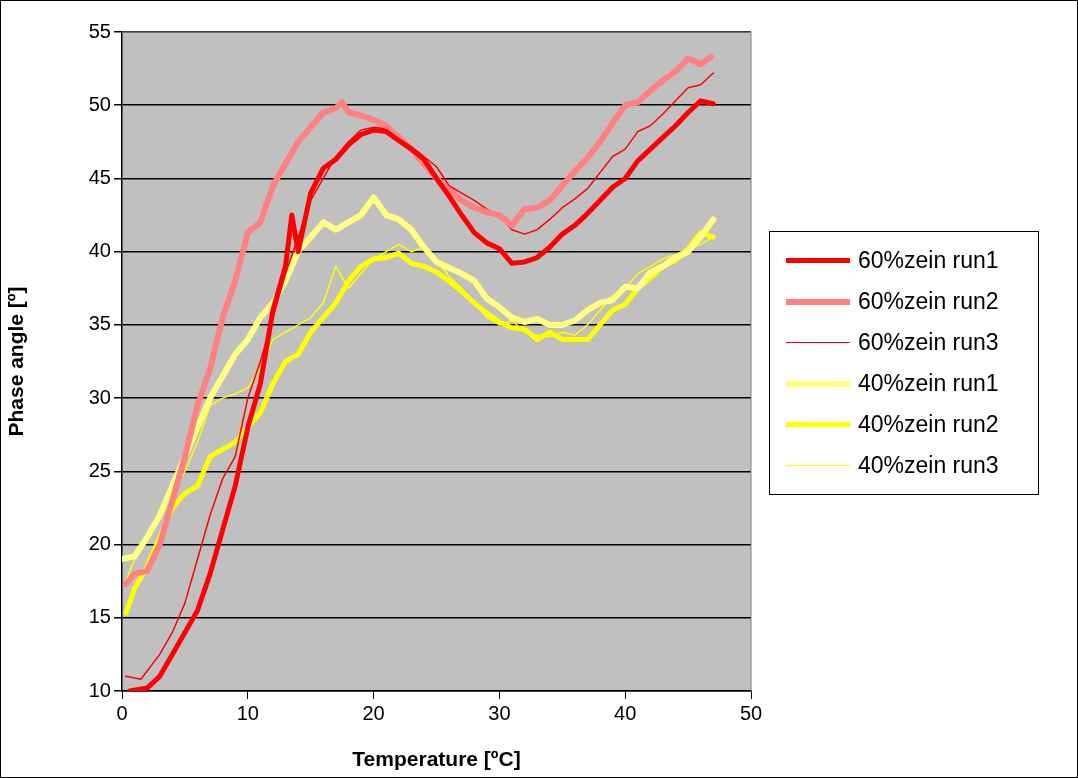 This screenshot has width=1078, height=778. What do you see at coordinates (928, 383) in the screenshot?
I see `legend-label: 40%zein run1` at bounding box center [928, 383].